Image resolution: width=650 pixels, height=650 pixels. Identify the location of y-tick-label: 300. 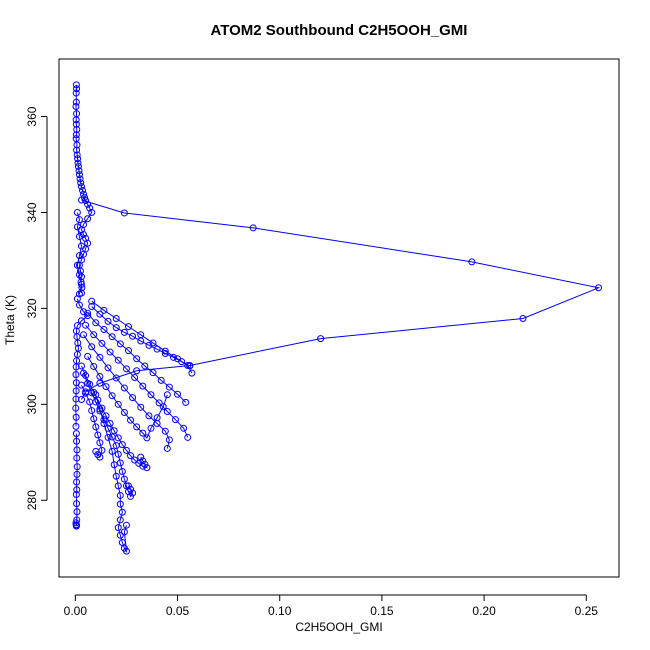
(32, 404).